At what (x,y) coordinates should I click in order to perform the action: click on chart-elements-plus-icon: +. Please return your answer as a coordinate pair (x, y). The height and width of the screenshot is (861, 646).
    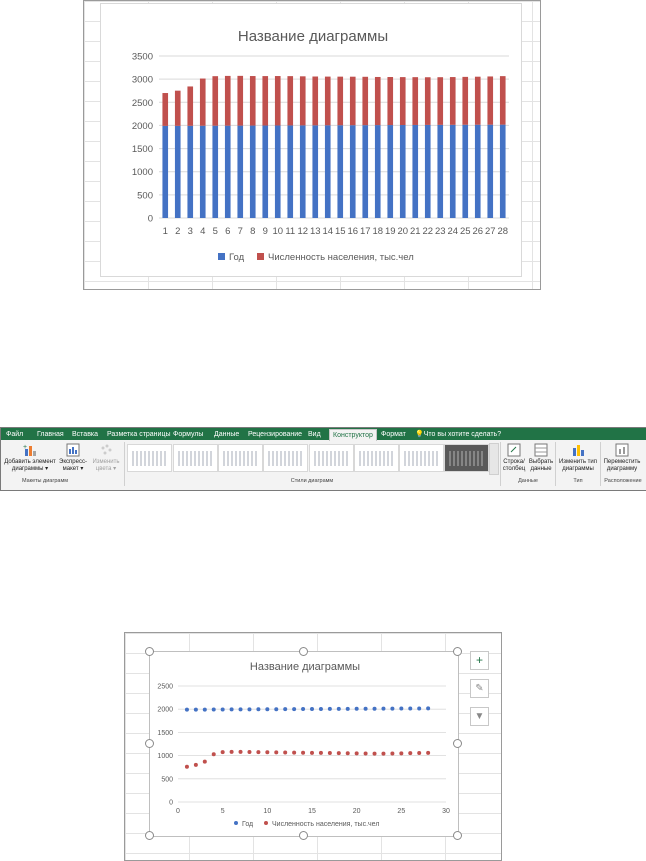
    Looking at the image, I should click on (479, 660).